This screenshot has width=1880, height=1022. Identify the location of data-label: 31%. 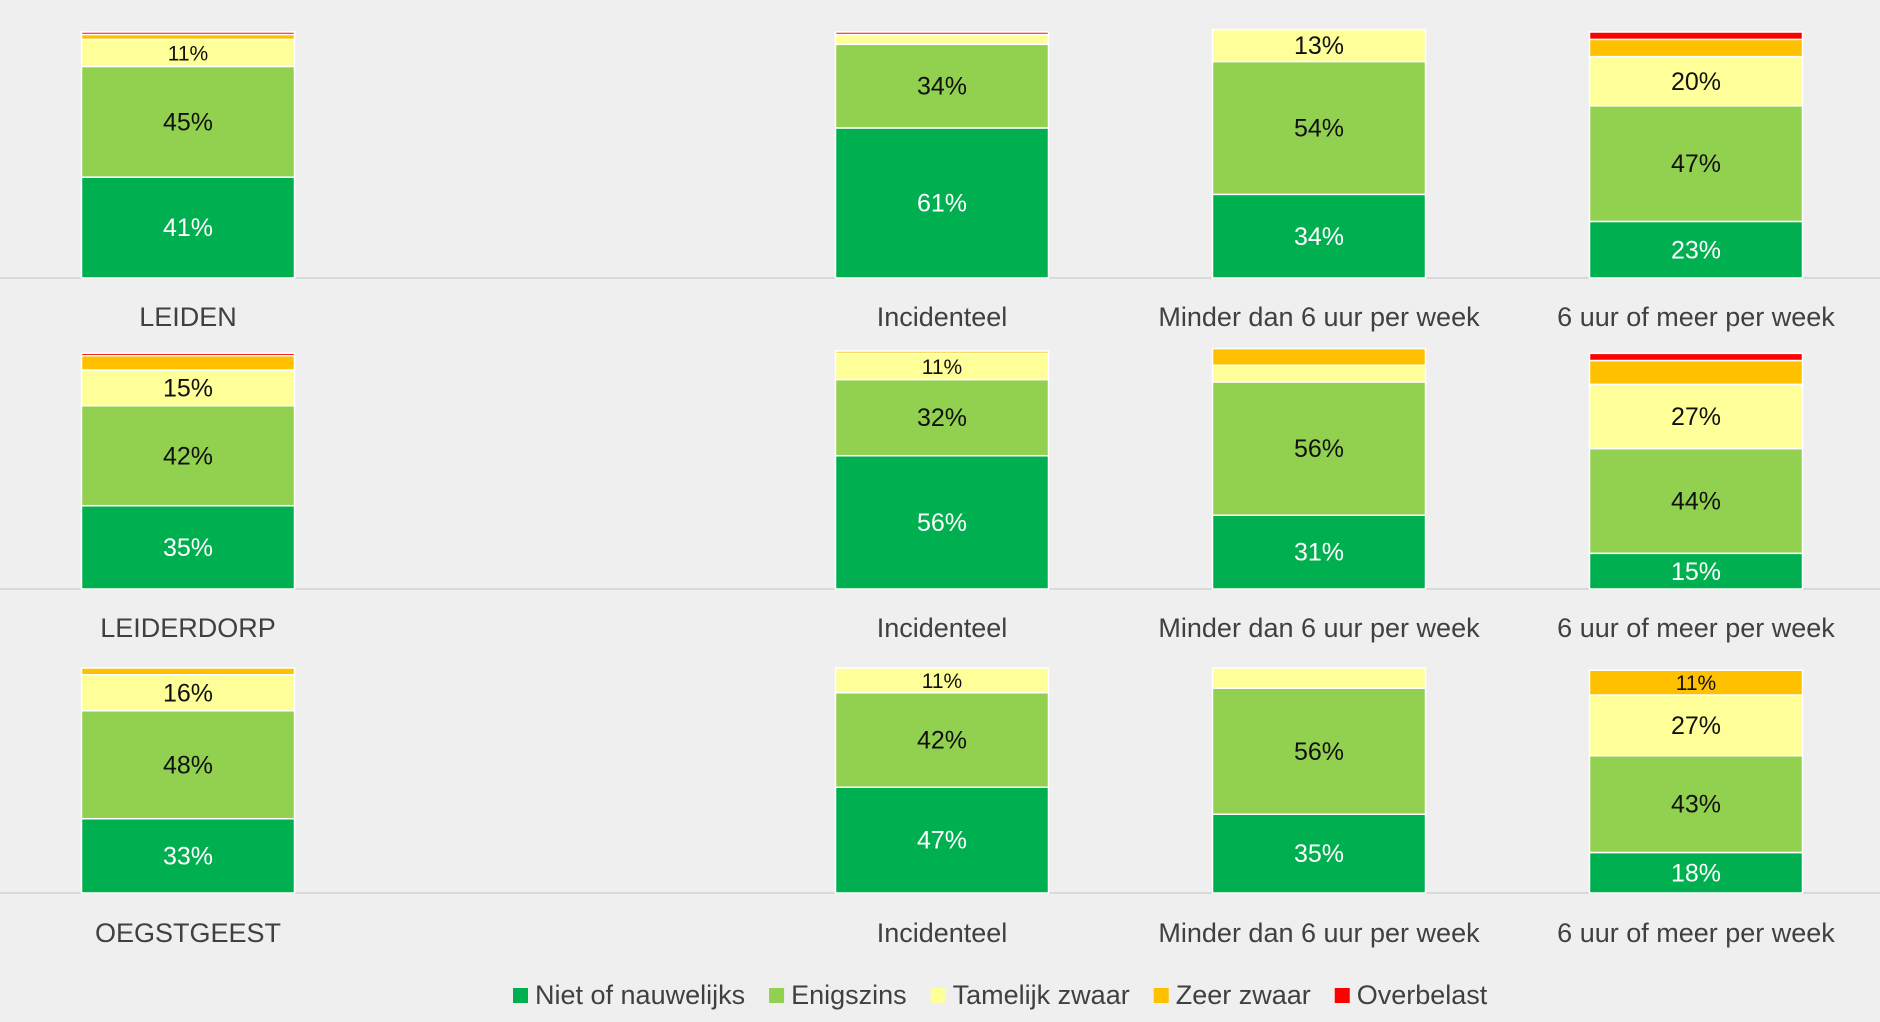
(1319, 553).